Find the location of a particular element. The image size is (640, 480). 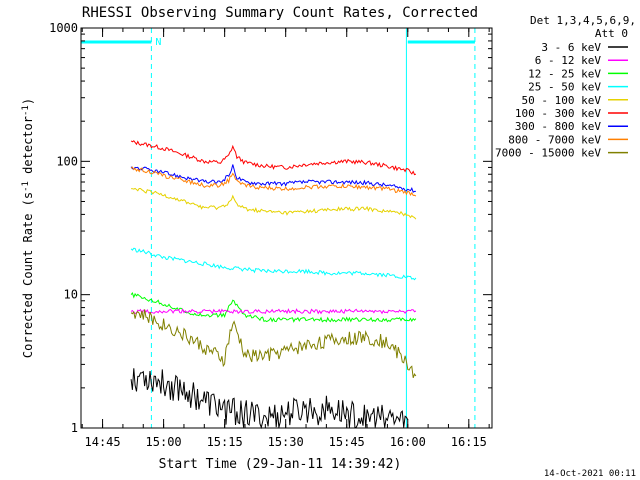

legend-entry-label: 50 - 100 keV is located at coordinates (562, 100).